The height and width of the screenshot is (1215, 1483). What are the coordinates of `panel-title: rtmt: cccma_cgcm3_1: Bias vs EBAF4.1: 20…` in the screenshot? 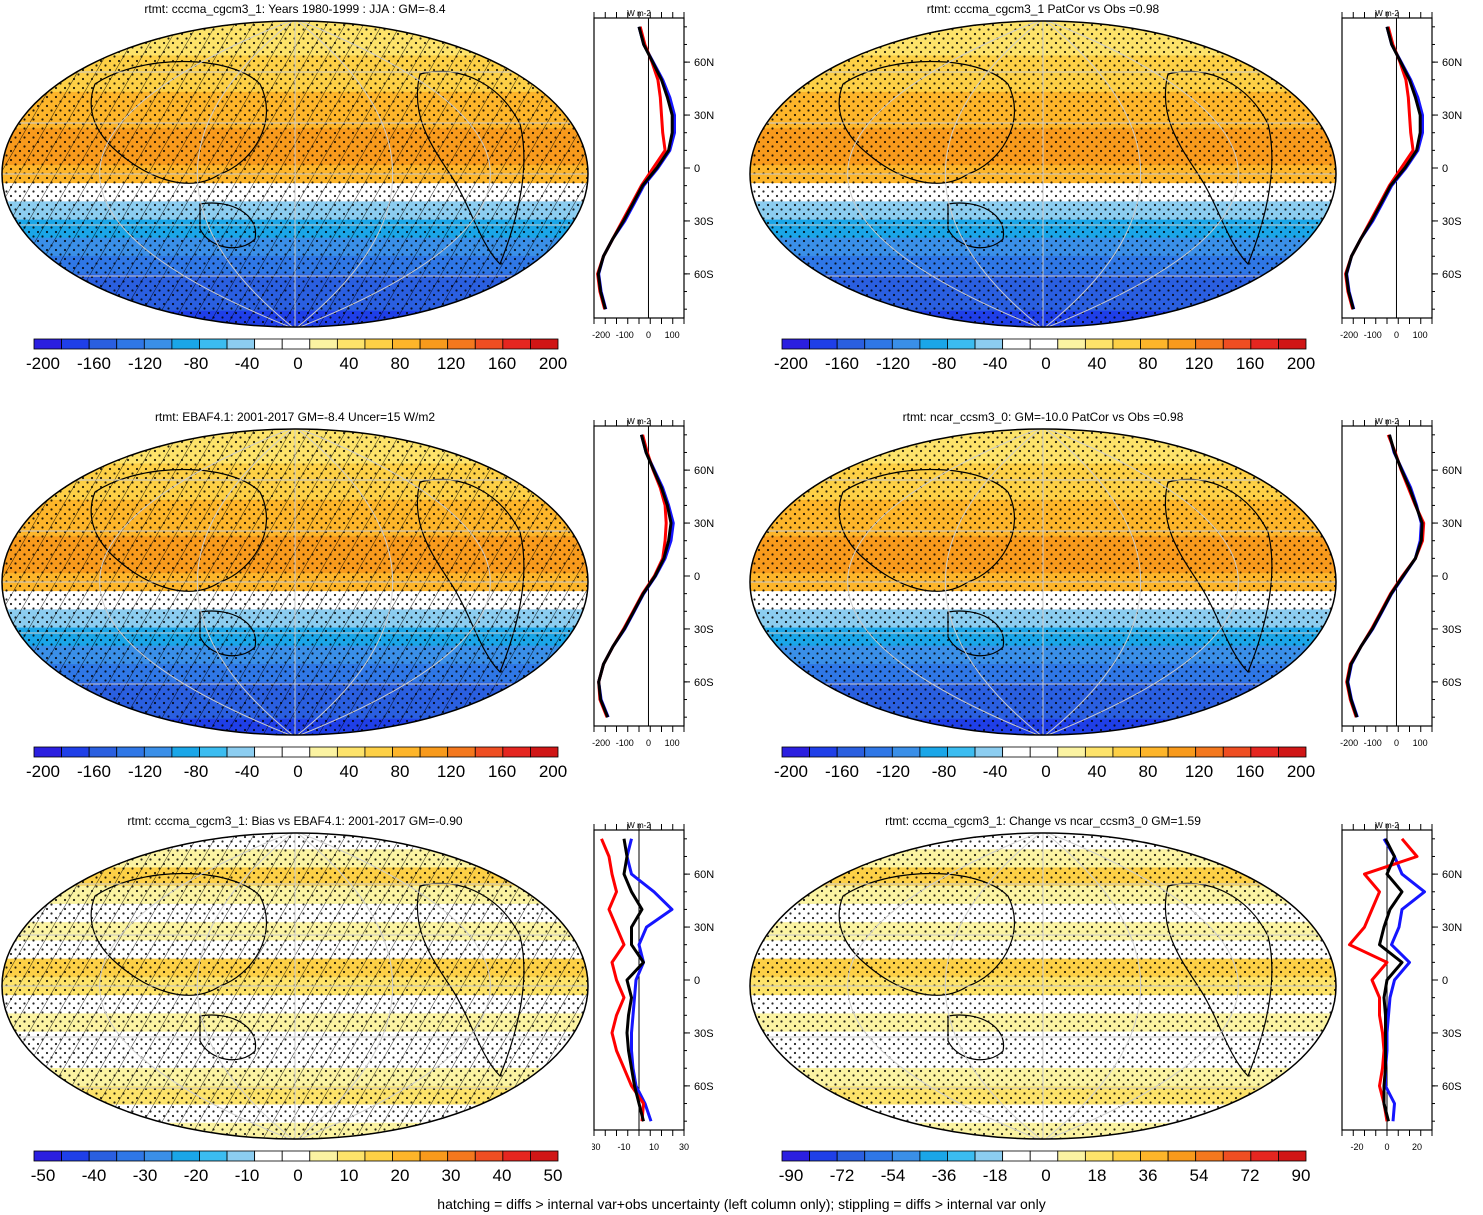 It's located at (295, 821).